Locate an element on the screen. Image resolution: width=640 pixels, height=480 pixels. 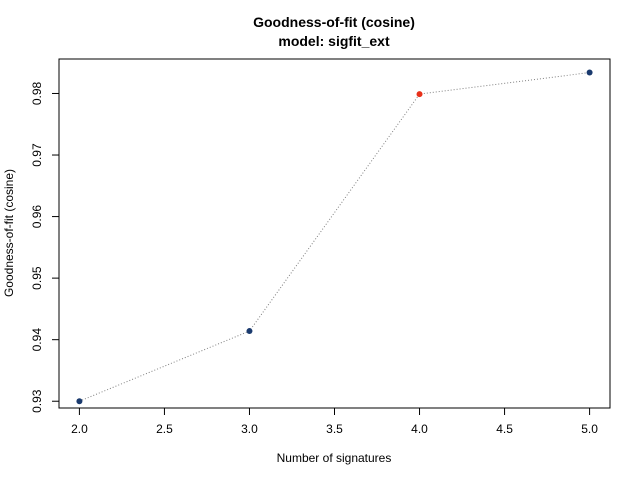
x-tick-label: 5.0 is located at coordinates (589, 429).